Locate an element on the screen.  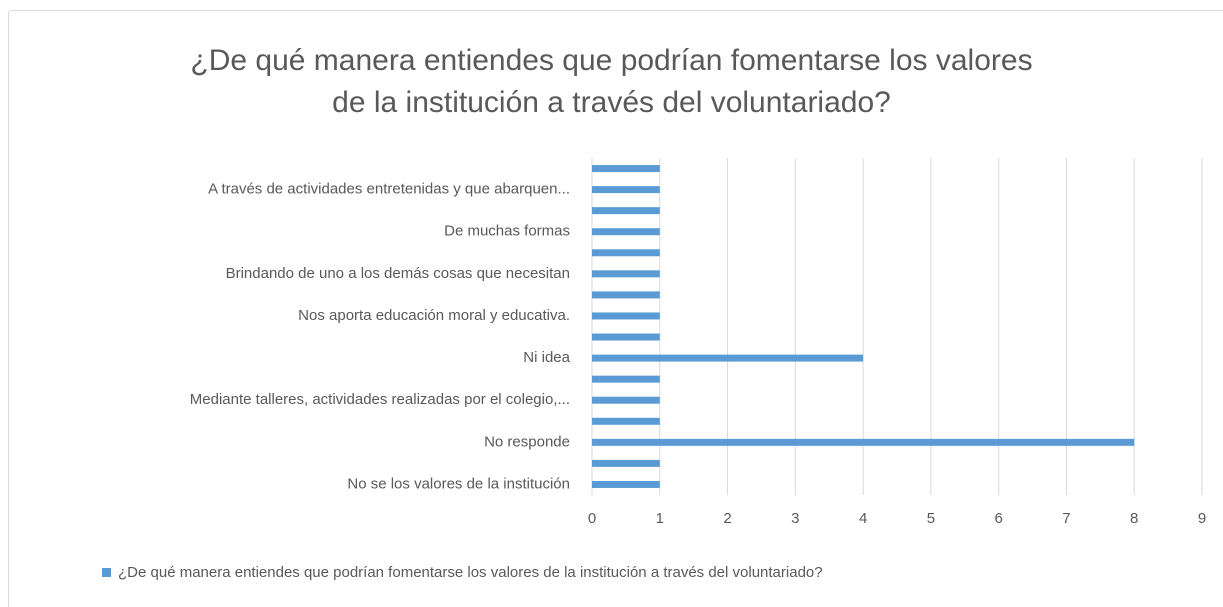
x-tick-label: 8 is located at coordinates (1134, 518).